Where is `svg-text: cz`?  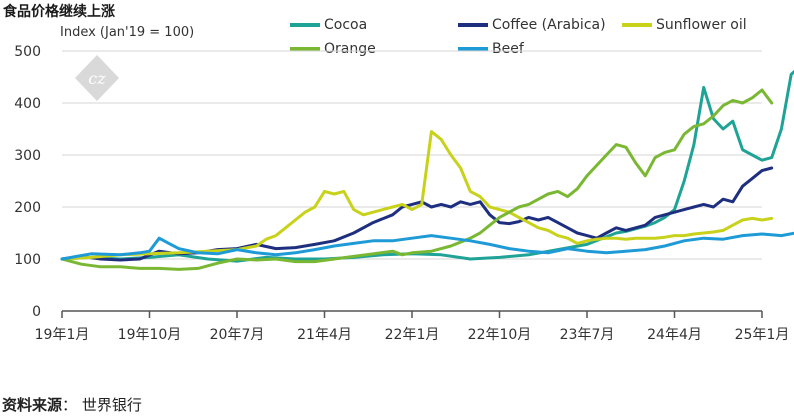
svg-text: cz is located at coordinates (97, 78).